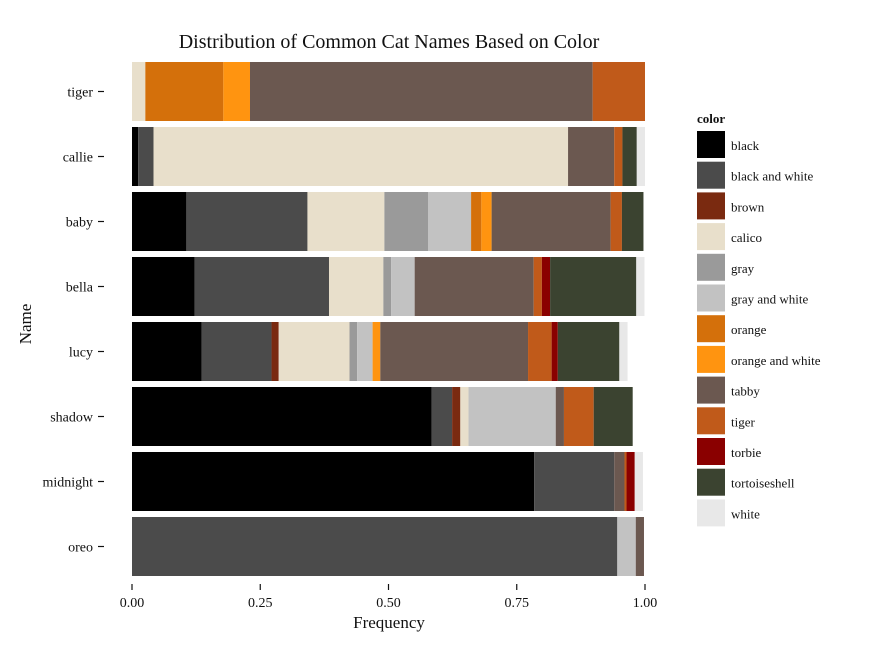  I want to click on legend-label-white: white, so click(745, 513).